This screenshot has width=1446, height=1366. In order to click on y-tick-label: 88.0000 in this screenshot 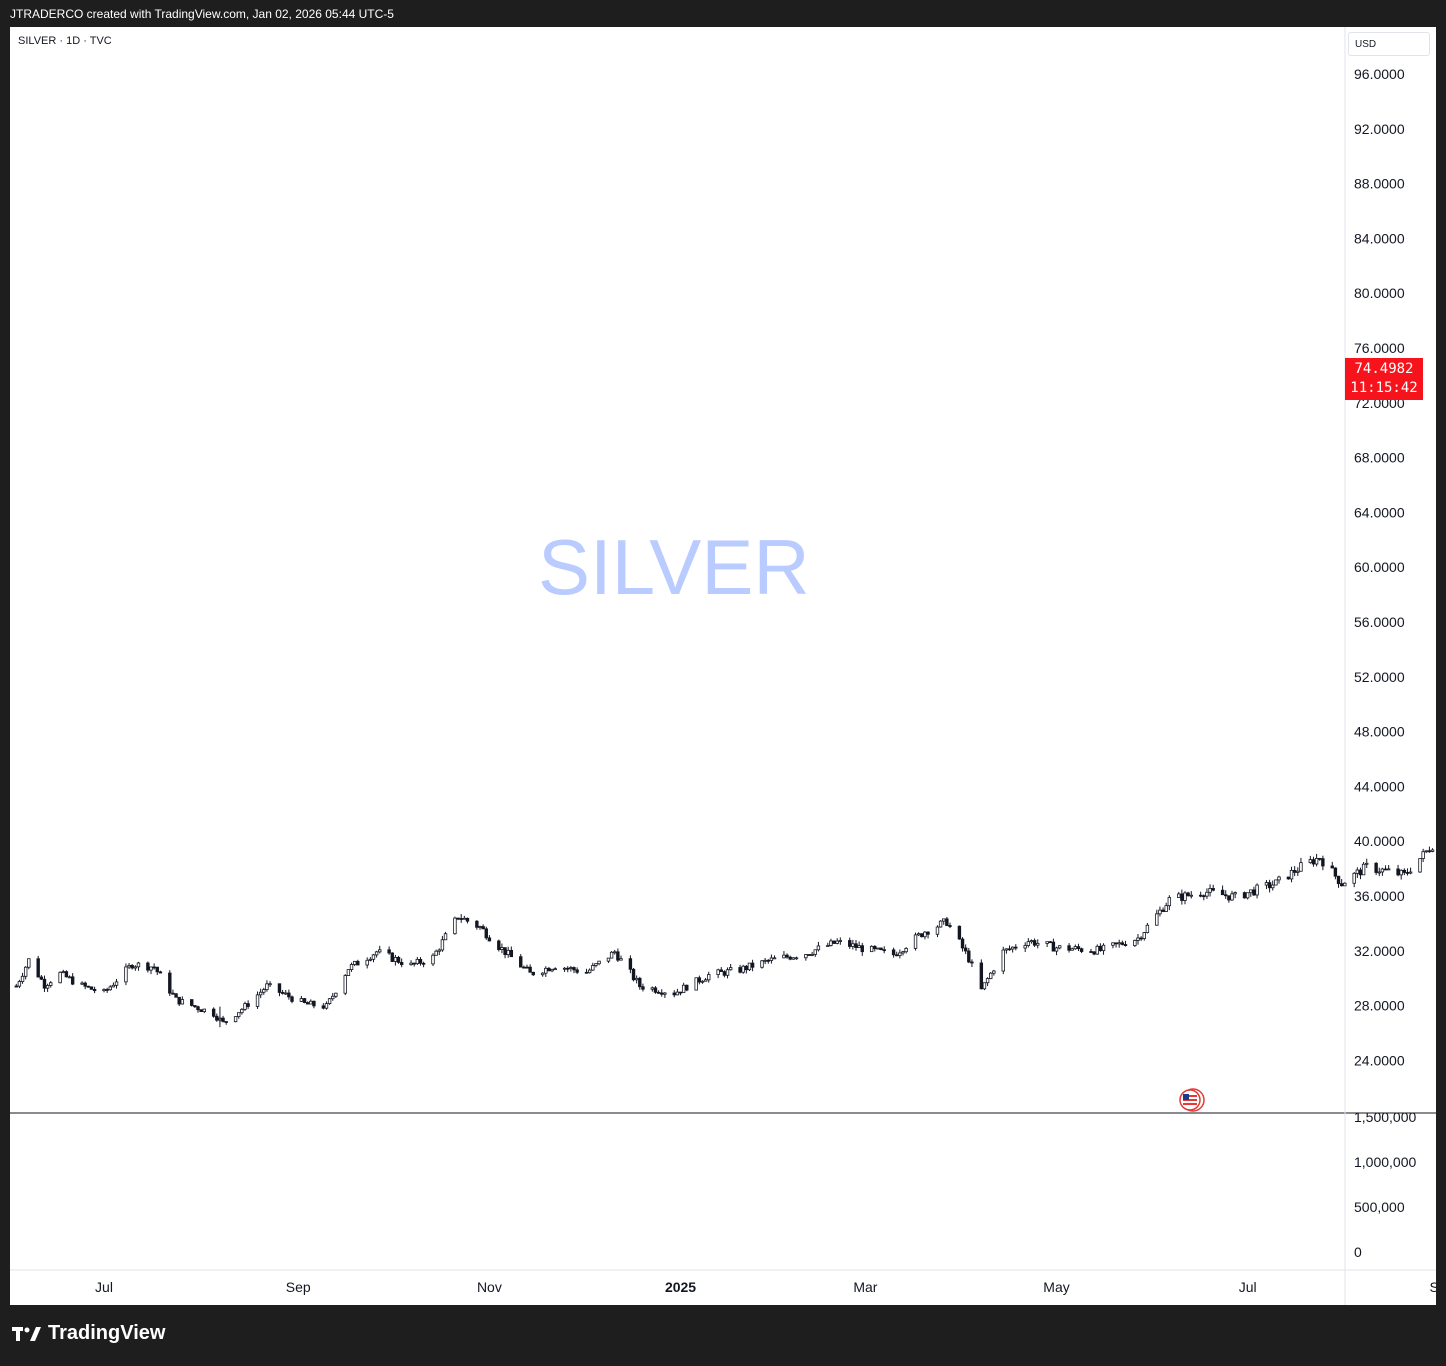, I will do `click(1379, 184)`.